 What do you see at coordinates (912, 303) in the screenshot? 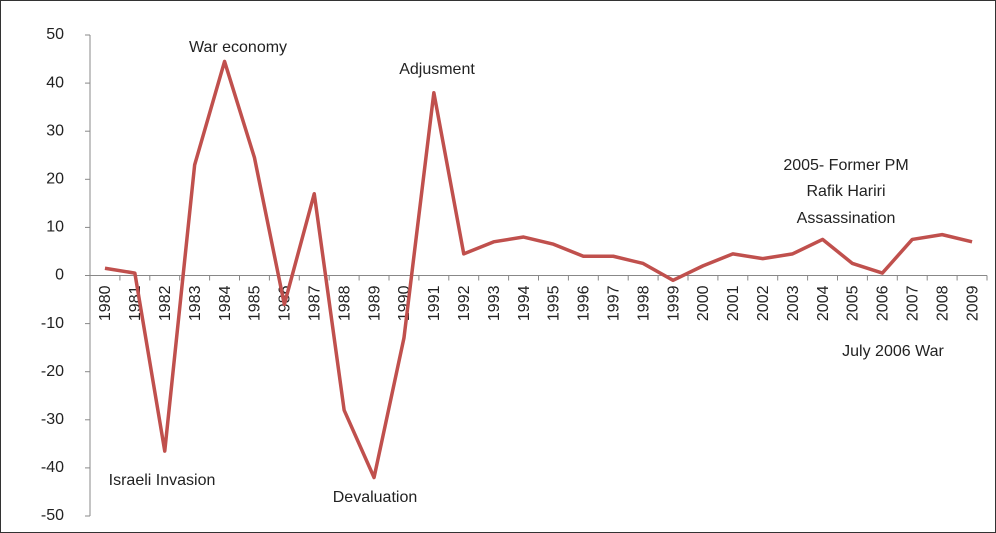
I see `x-tick-label: 2007` at bounding box center [912, 303].